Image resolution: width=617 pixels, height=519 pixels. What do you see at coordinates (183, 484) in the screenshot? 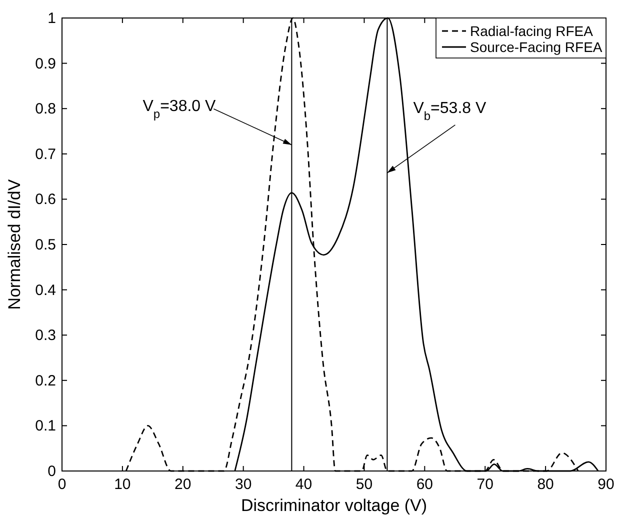
I see `x-tick-label: 20` at bounding box center [183, 484].